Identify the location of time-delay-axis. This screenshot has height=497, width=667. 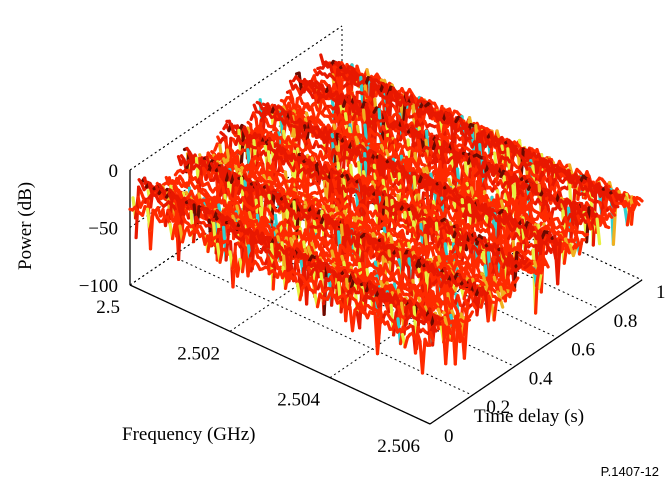
(536, 352).